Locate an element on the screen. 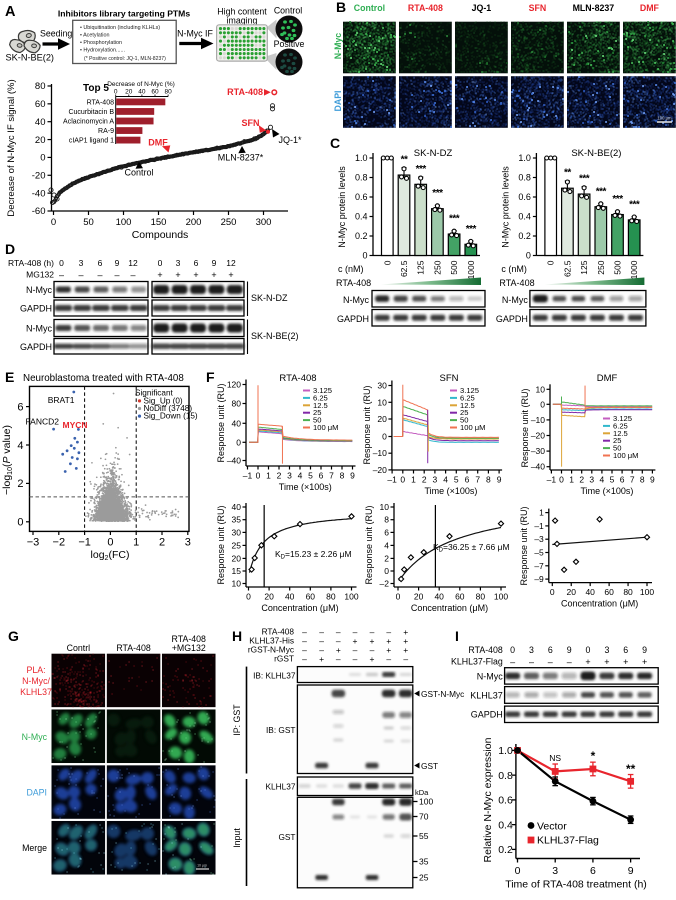 Image resolution: width=676 pixels, height=900 pixels. svg-text: DAPI is located at coordinates (338, 100).